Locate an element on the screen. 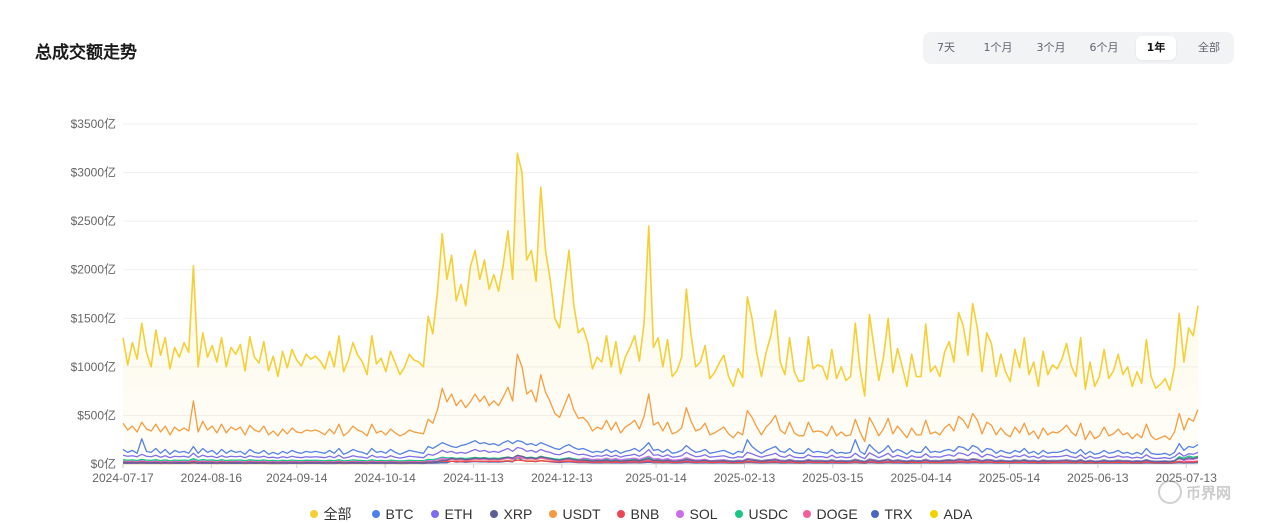 The width and height of the screenshot is (1271, 524). y-tick-label: $1000亿 is located at coordinates (93, 366).